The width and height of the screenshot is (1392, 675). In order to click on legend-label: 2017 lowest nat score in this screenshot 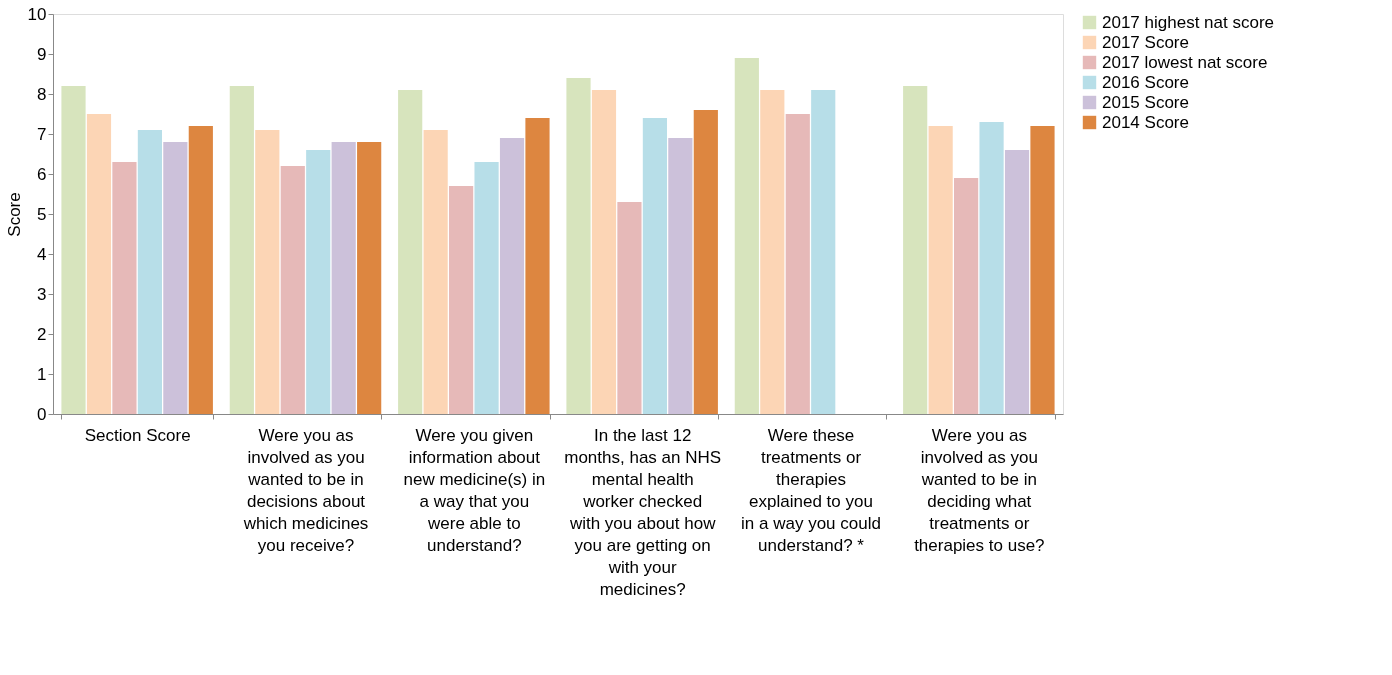, I will do `click(1185, 62)`.